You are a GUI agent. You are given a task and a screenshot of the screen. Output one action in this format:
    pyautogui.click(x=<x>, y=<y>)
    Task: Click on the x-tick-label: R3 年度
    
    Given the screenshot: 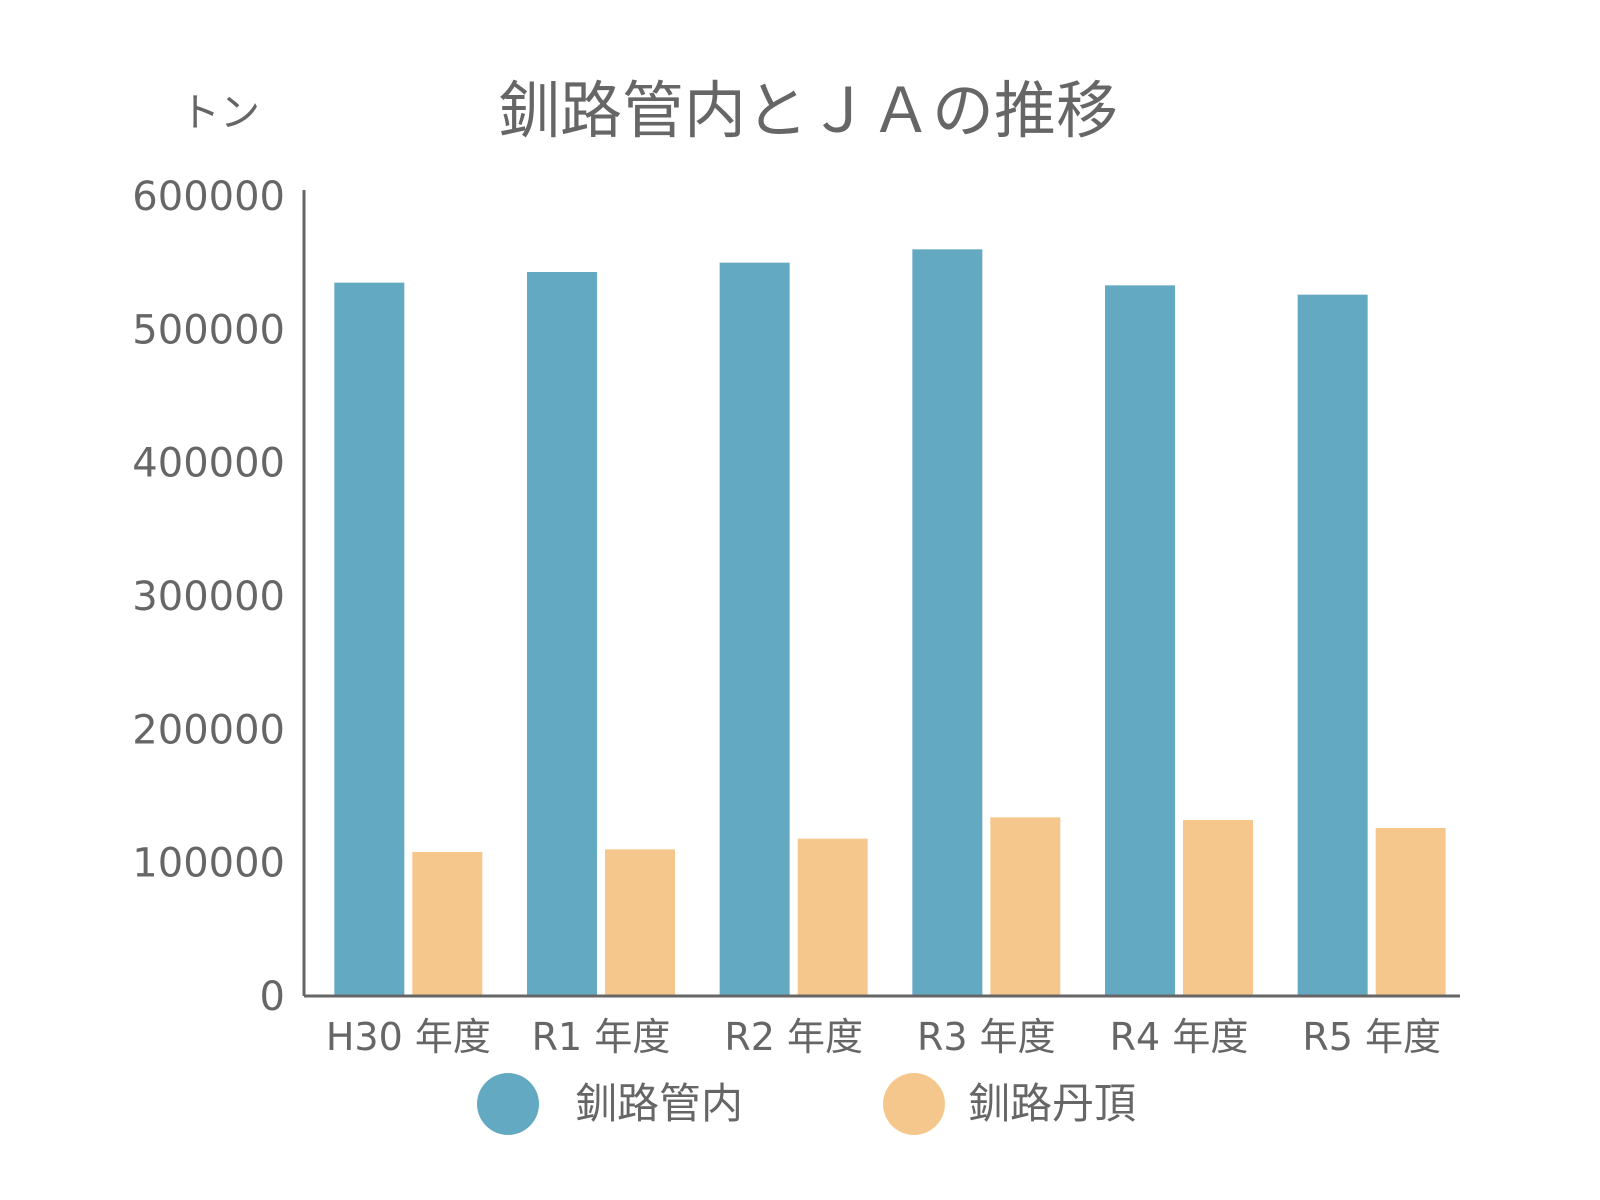 What is the action you would take?
    pyautogui.click(x=986, y=1037)
    